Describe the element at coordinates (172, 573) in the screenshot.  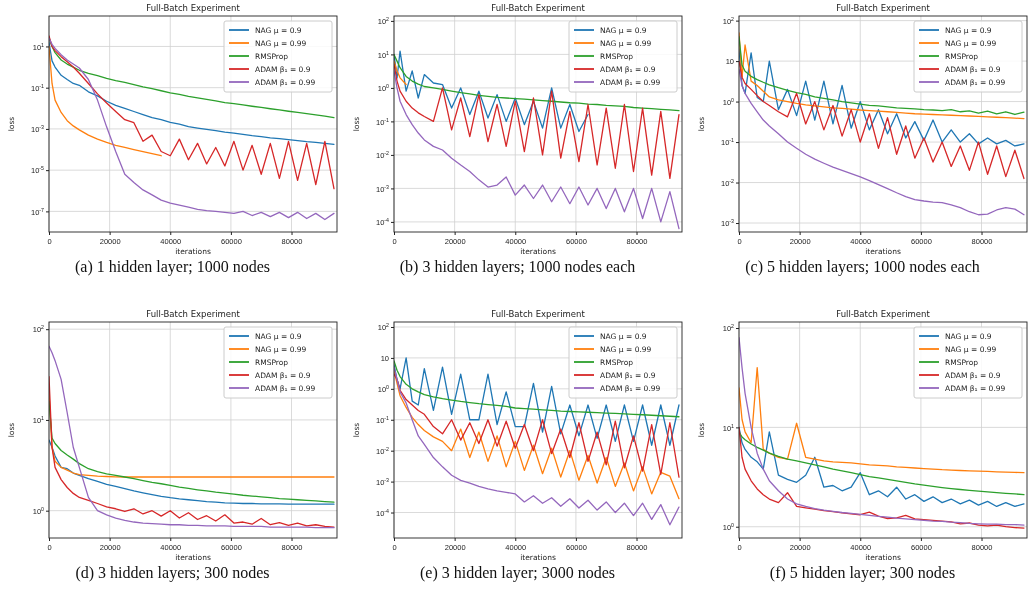
I see `text: (d) 3 hidden layers; 300 nodes` at that location.